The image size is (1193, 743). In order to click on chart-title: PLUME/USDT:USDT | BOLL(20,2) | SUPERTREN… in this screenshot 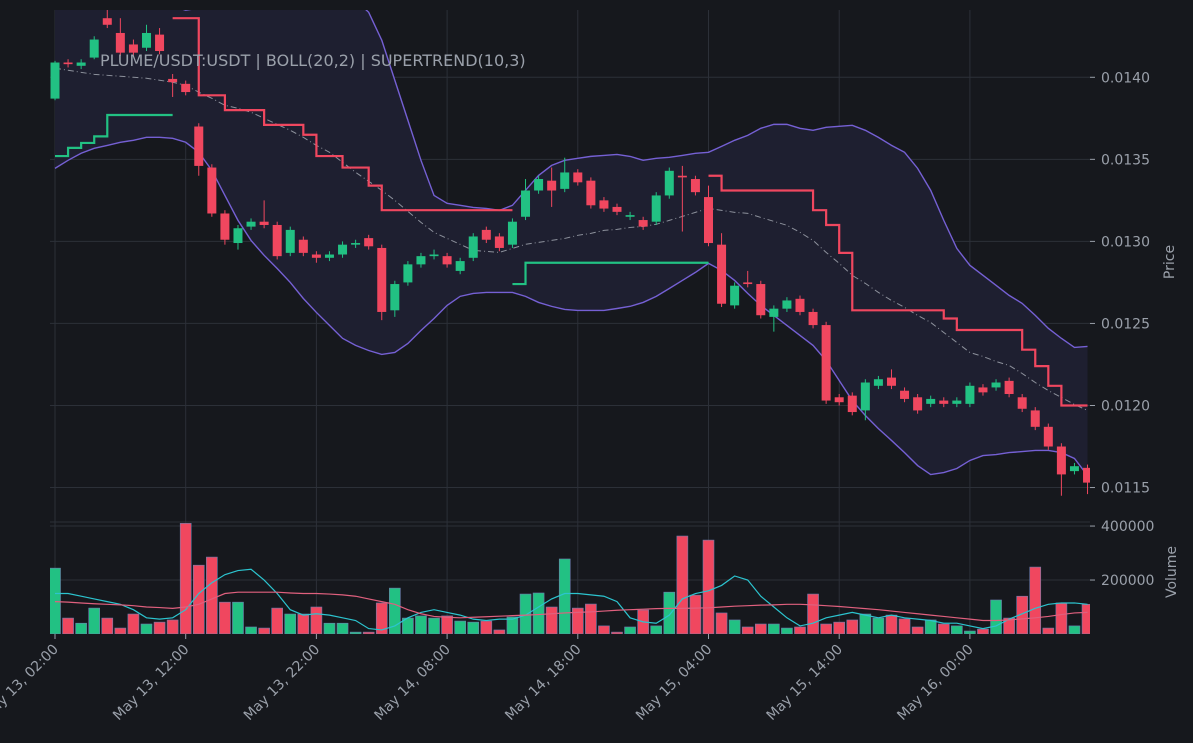, I will do `click(313, 60)`.